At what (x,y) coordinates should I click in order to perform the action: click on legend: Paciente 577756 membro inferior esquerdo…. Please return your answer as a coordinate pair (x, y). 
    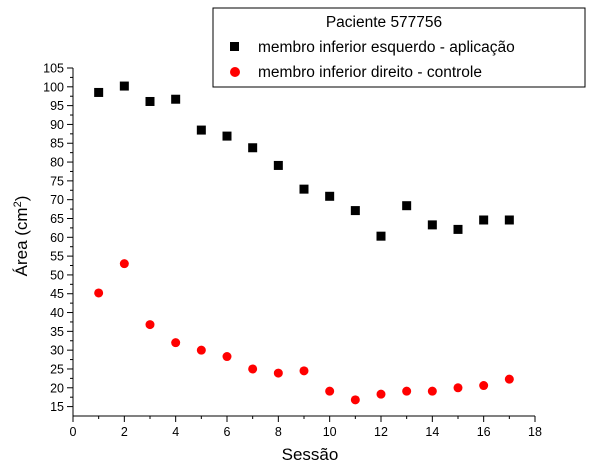
    Looking at the image, I should click on (399, 47).